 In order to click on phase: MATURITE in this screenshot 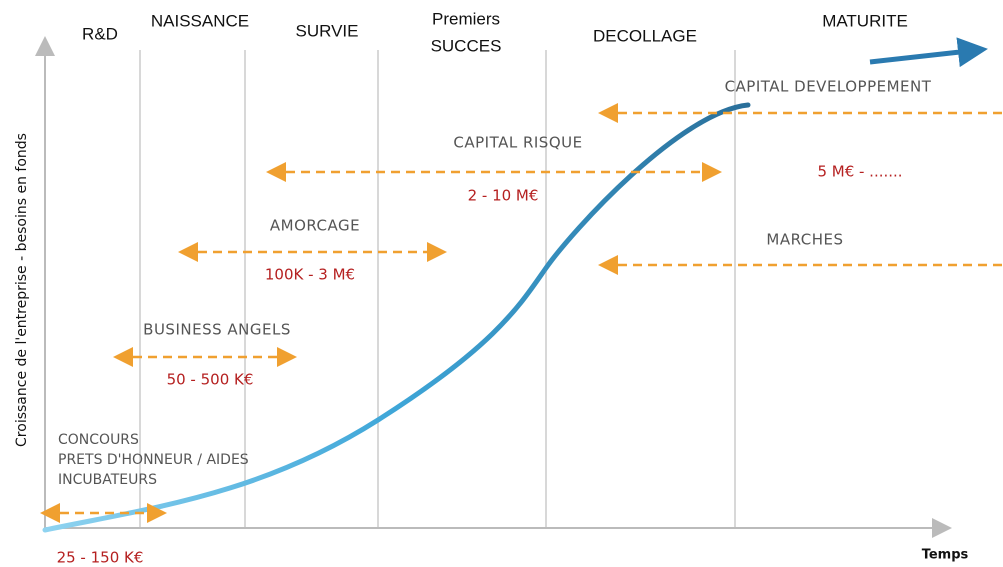, I will do `click(865, 20)`.